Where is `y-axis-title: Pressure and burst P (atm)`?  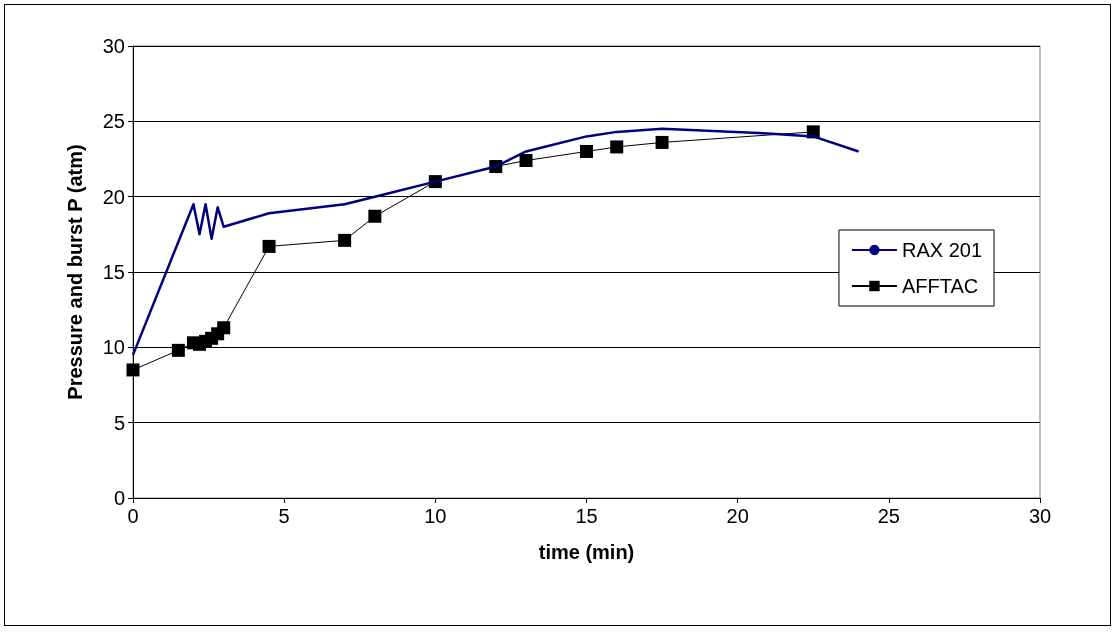
y-axis-title: Pressure and burst P (atm) is located at coordinates (75, 272).